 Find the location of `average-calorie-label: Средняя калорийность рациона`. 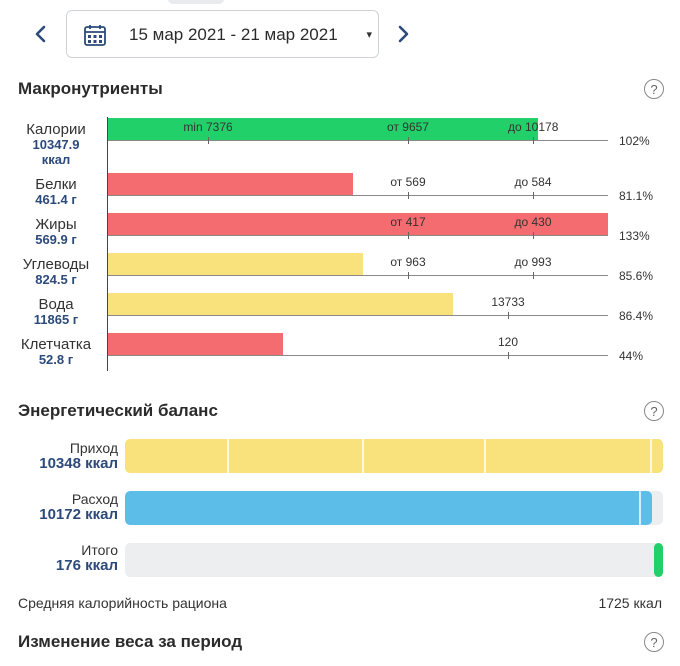

average-calorie-label: Средняя калорийность рациона is located at coordinates (122, 603).